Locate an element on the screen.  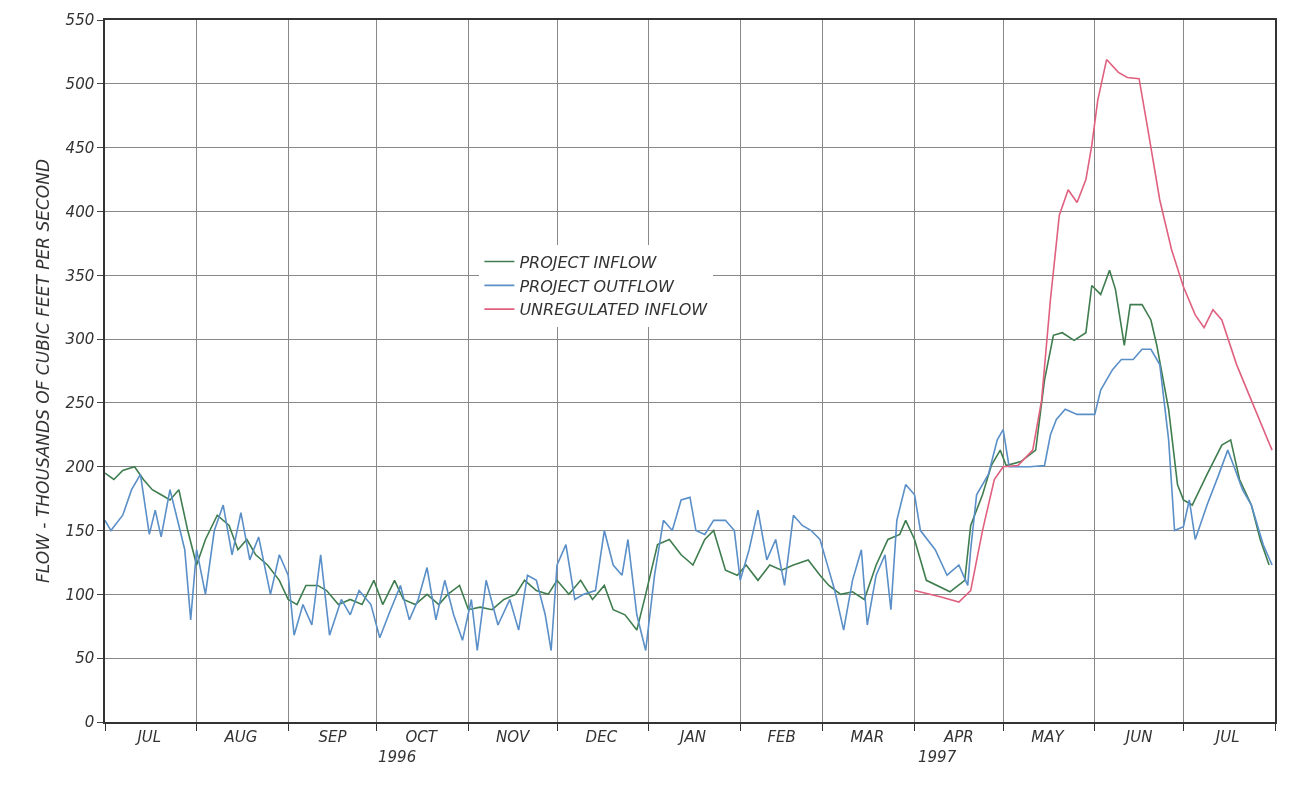
legend-label: UNREGULATED INFLOW is located at coordinates (614, 310).